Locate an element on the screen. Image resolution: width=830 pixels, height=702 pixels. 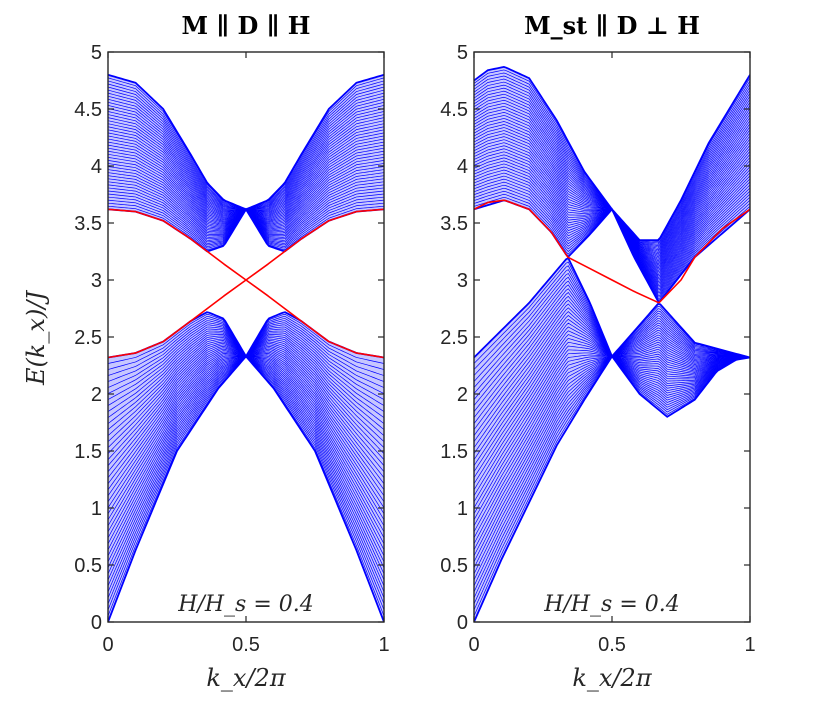
right-panel-annotation: H/H_s = 0.4 is located at coordinates (611, 604).